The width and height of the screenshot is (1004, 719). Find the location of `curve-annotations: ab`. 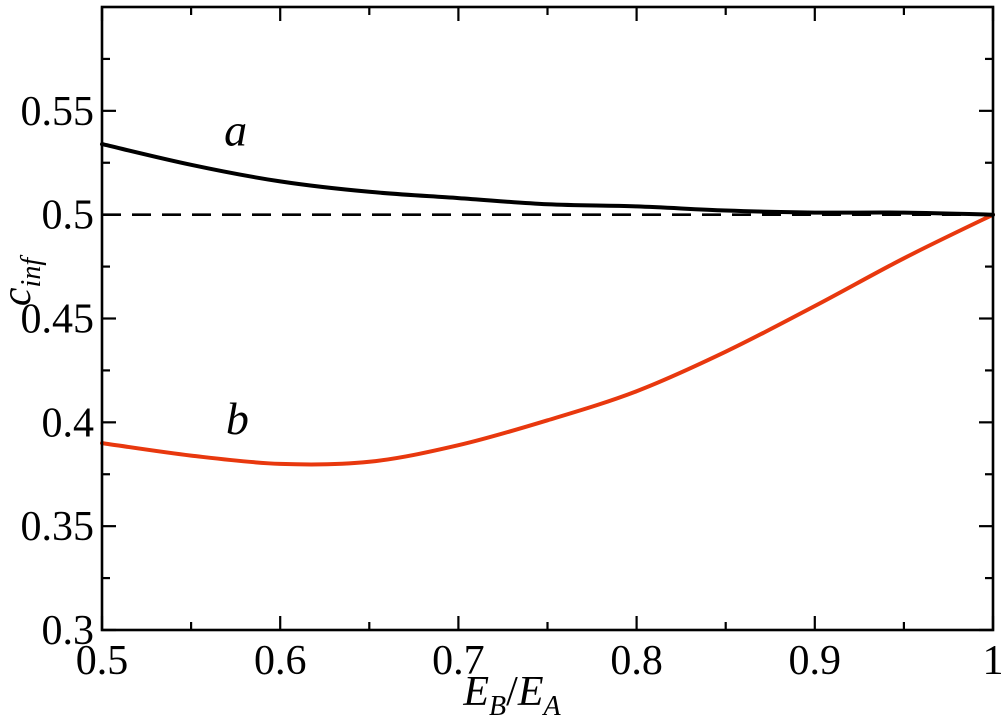

curve-annotations: ab is located at coordinates (236, 275).